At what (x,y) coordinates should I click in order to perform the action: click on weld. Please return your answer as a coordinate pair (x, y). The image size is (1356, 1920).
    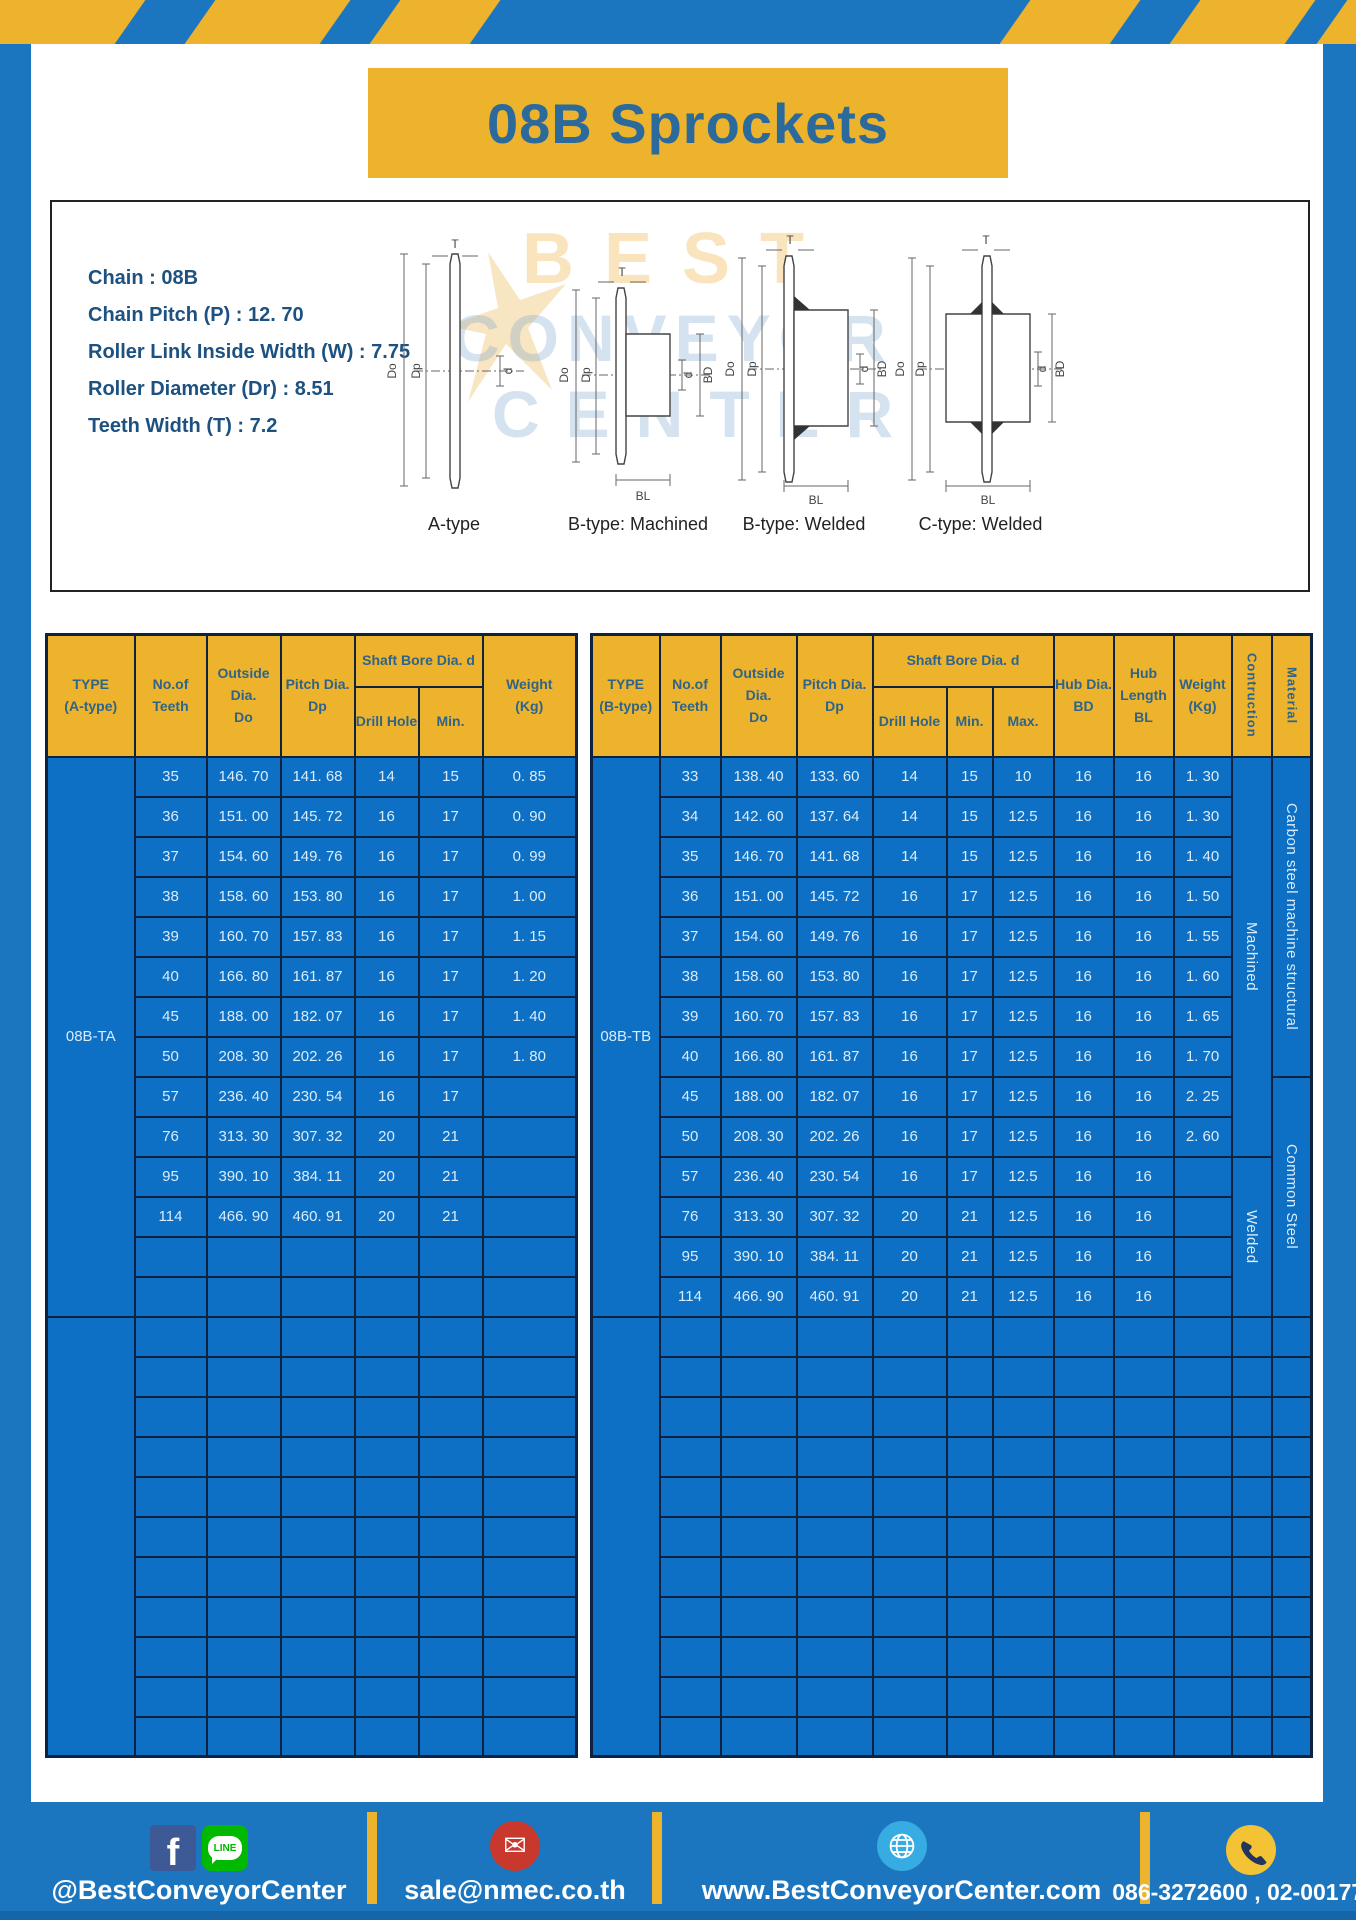
    Looking at the image, I should click on (976, 308).